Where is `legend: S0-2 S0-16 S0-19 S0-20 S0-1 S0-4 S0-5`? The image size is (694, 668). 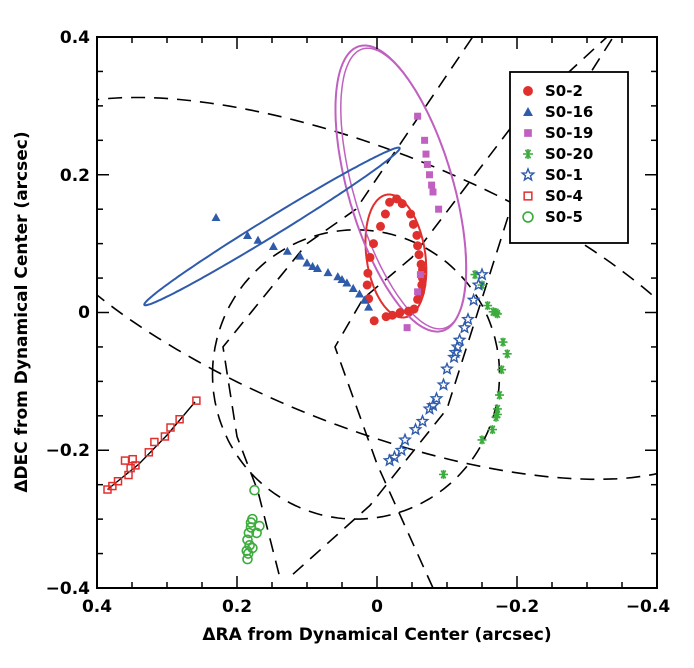 legend: S0-2 S0-16 S0-19 S0-20 S0-1 S0-4 S0-5 is located at coordinates (569, 157).